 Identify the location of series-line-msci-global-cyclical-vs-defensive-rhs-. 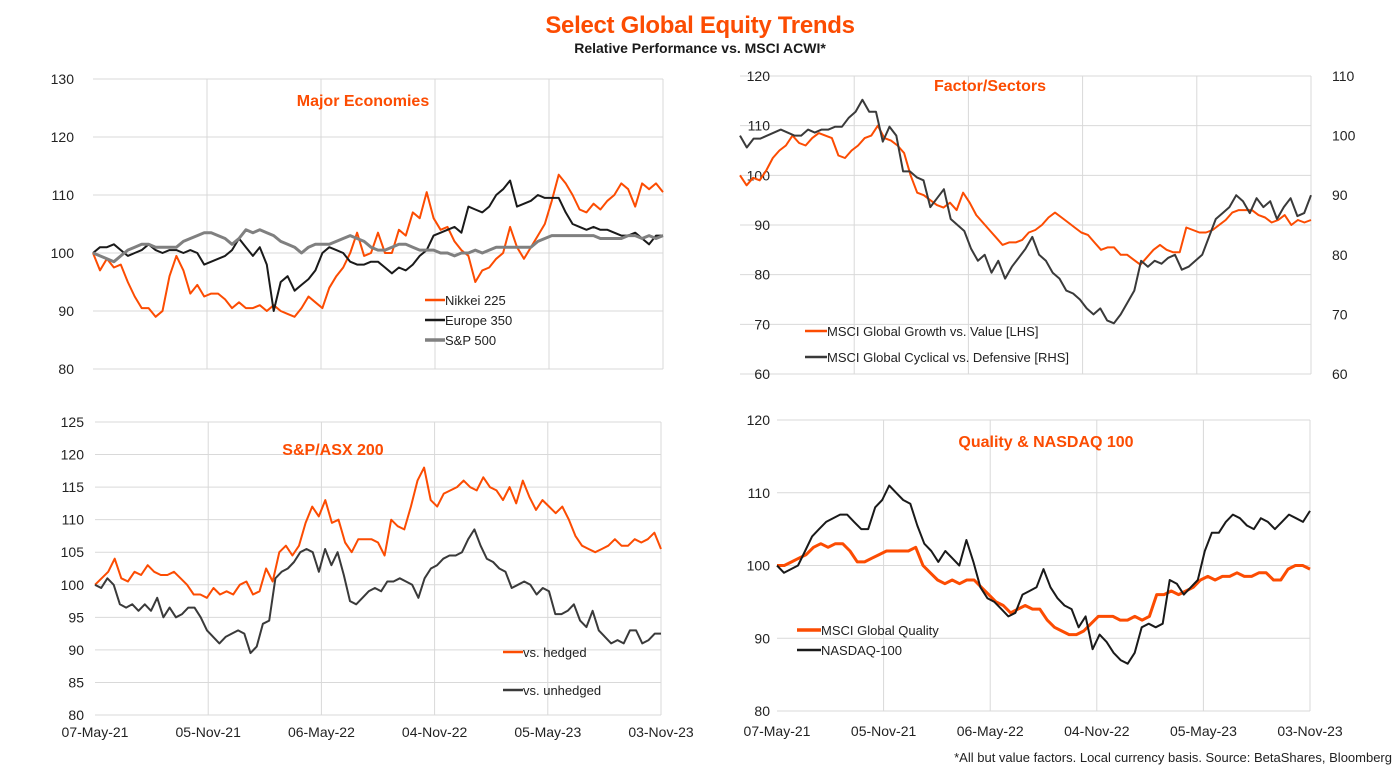
(1025, 211).